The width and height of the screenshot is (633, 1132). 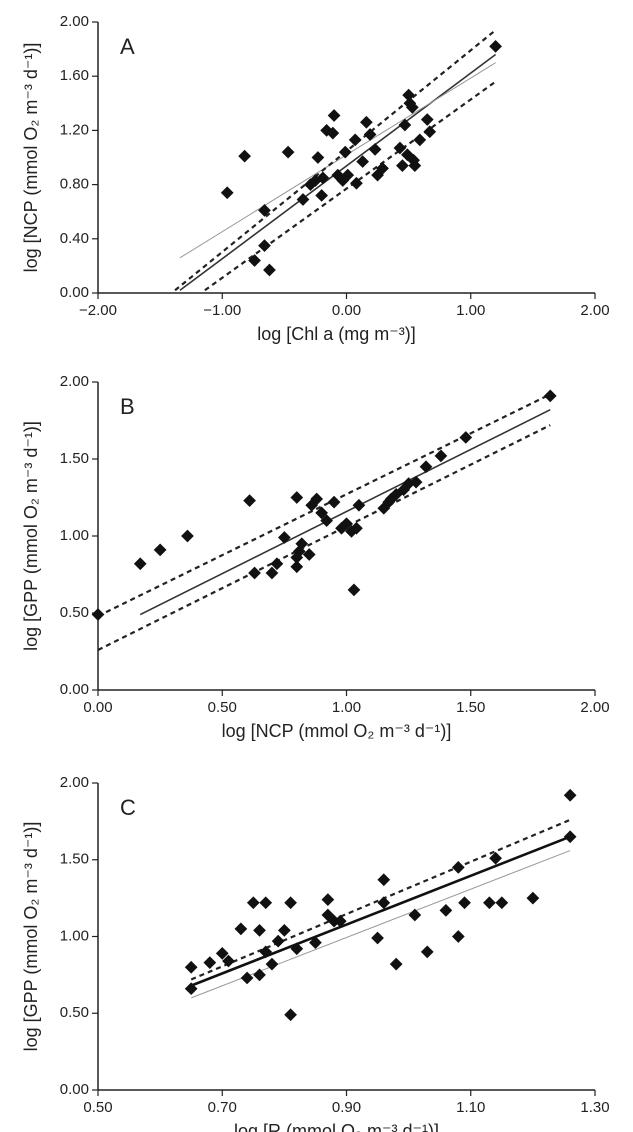 I want to click on x-tick-label: 1.00, so click(x=470, y=310).